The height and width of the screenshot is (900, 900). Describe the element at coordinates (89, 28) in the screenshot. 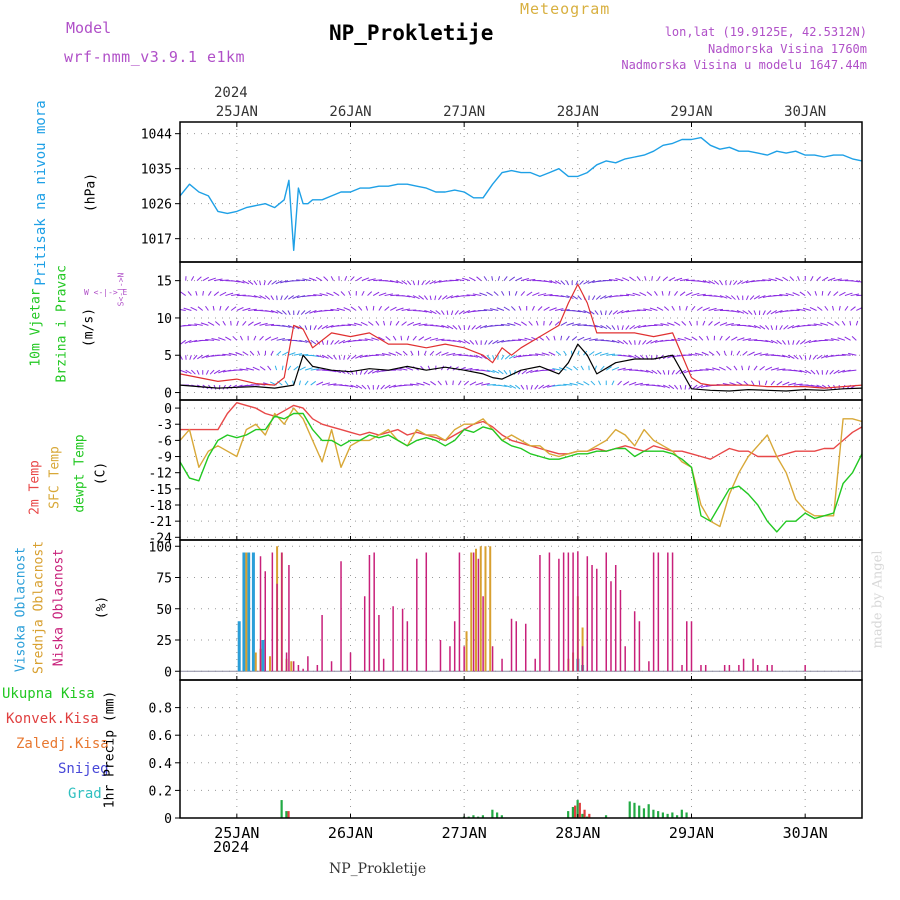

I see `model-label: Model` at that location.